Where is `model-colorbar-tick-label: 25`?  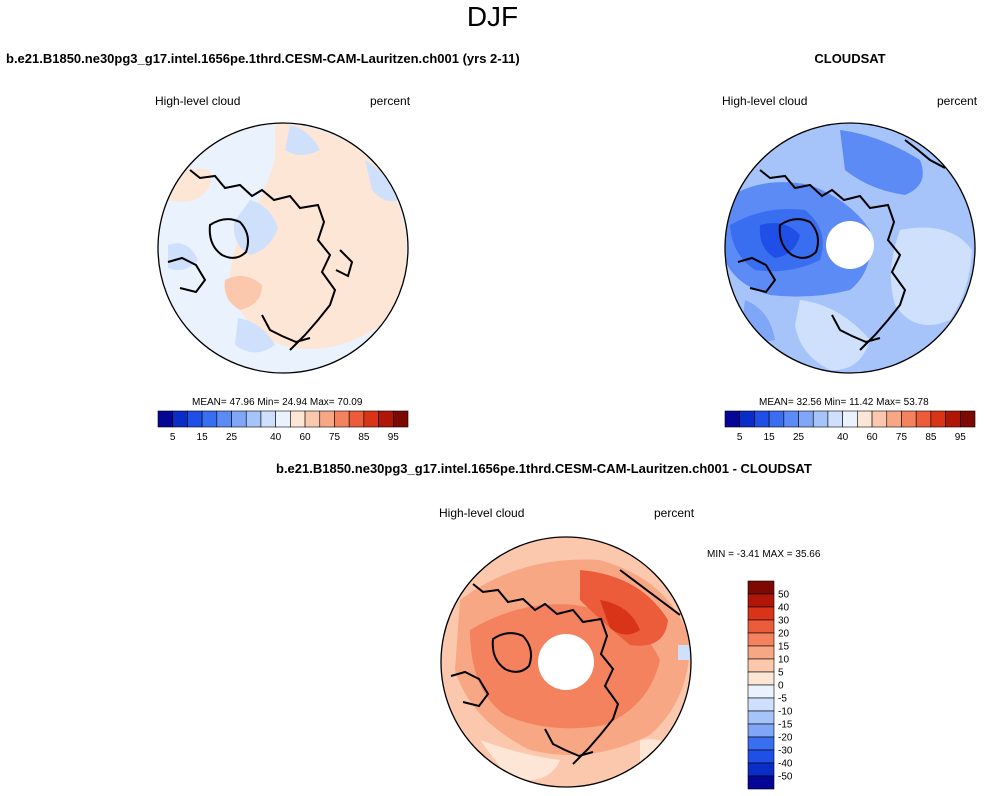
model-colorbar-tick-label: 25 is located at coordinates (232, 437).